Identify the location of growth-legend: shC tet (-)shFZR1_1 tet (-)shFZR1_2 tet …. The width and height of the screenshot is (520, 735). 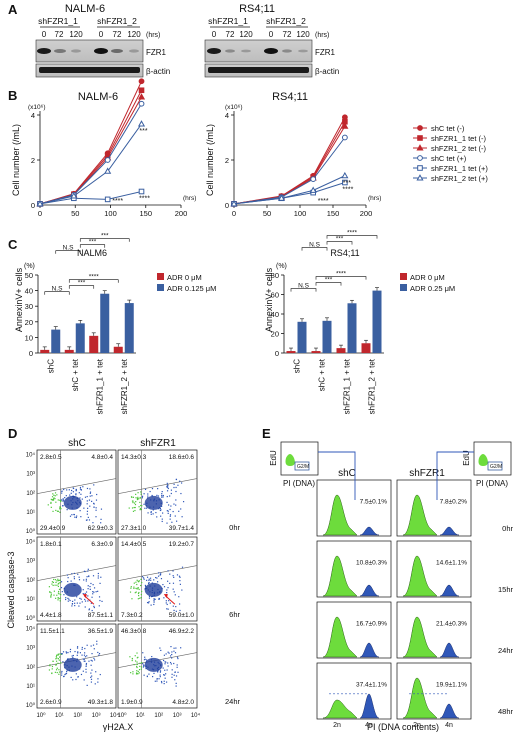
(450, 153).